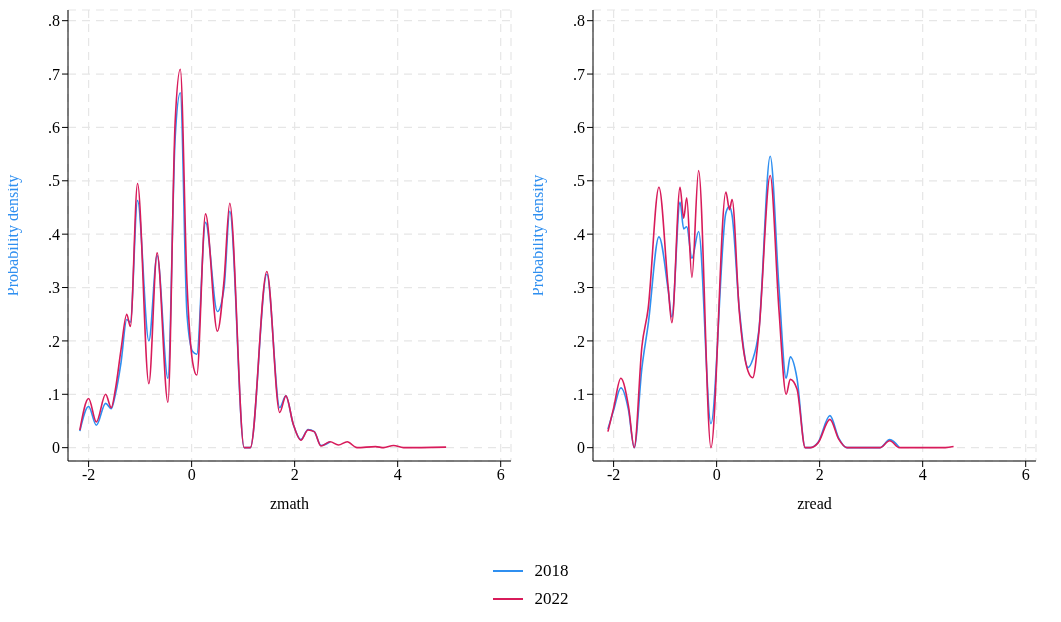  What do you see at coordinates (551, 599) in the screenshot?
I see `legend-label: 2022` at bounding box center [551, 599].